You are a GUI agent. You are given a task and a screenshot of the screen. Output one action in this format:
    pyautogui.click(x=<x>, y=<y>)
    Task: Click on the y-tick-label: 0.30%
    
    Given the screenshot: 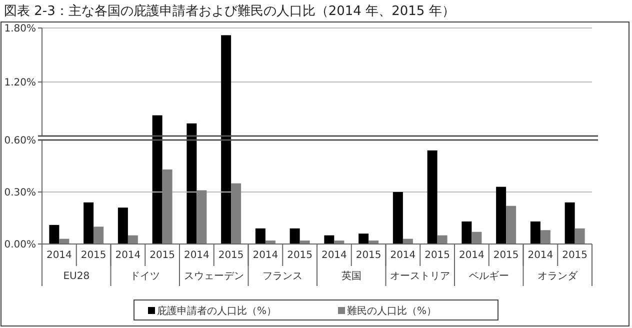 What is the action you would take?
    pyautogui.click(x=20, y=193)
    